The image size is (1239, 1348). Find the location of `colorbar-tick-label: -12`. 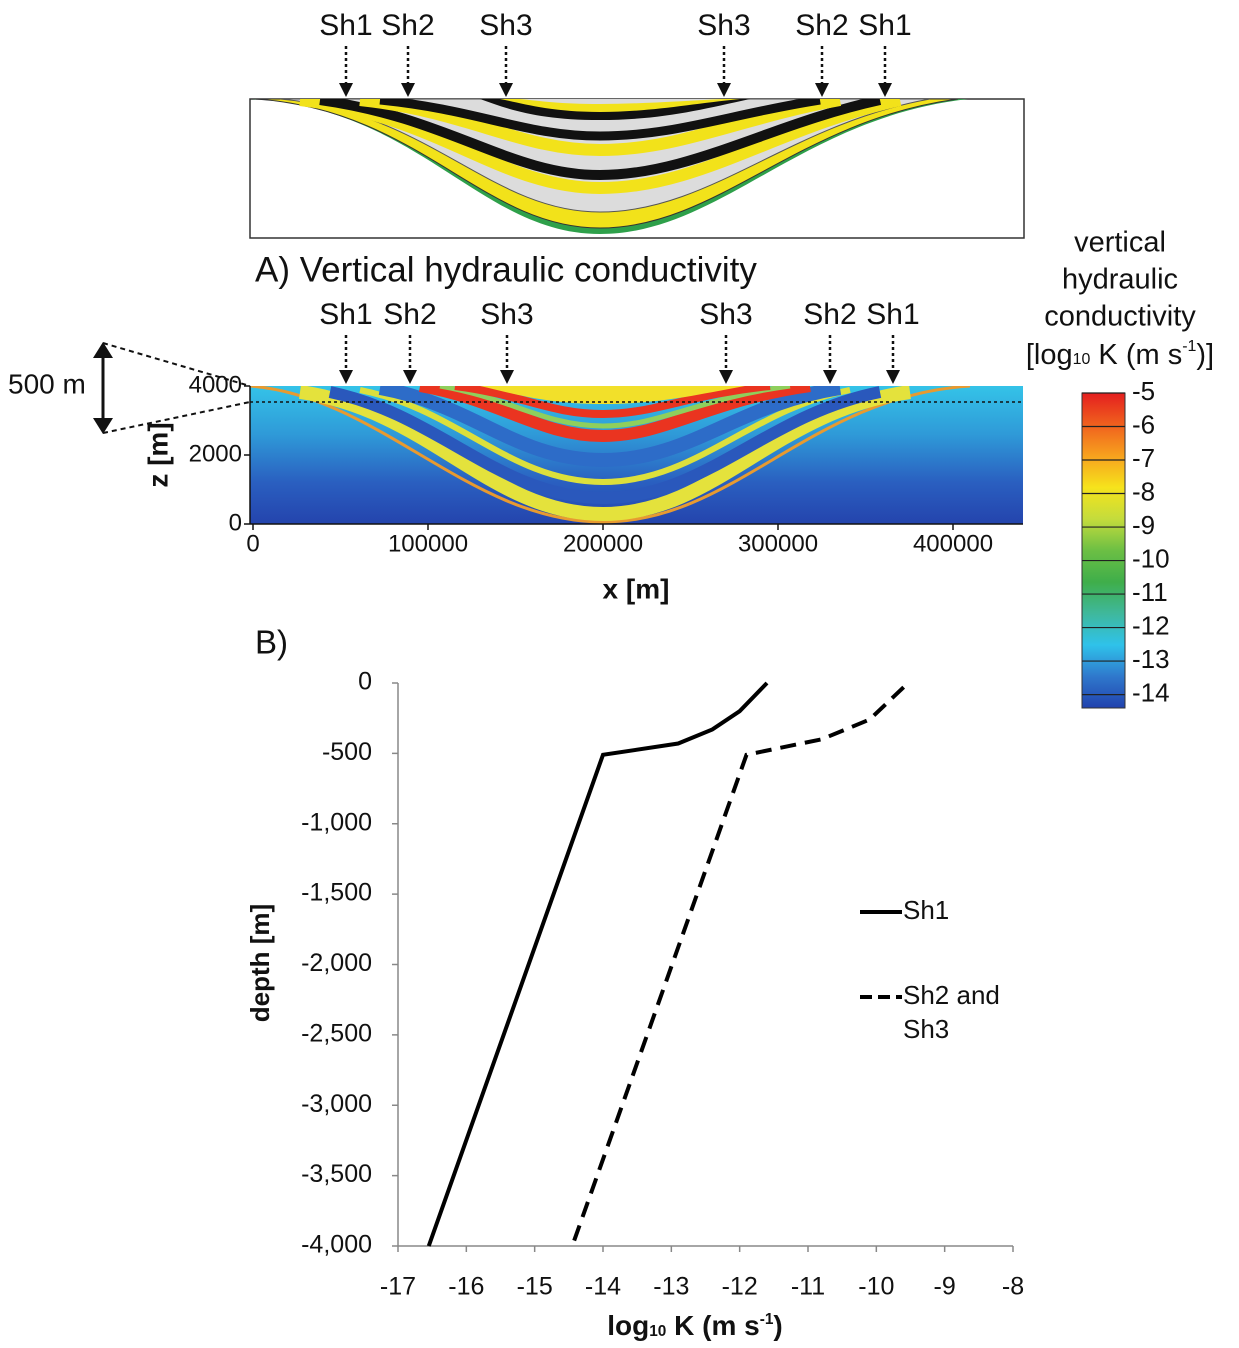

colorbar-tick-label: -12 is located at coordinates (1151, 625).